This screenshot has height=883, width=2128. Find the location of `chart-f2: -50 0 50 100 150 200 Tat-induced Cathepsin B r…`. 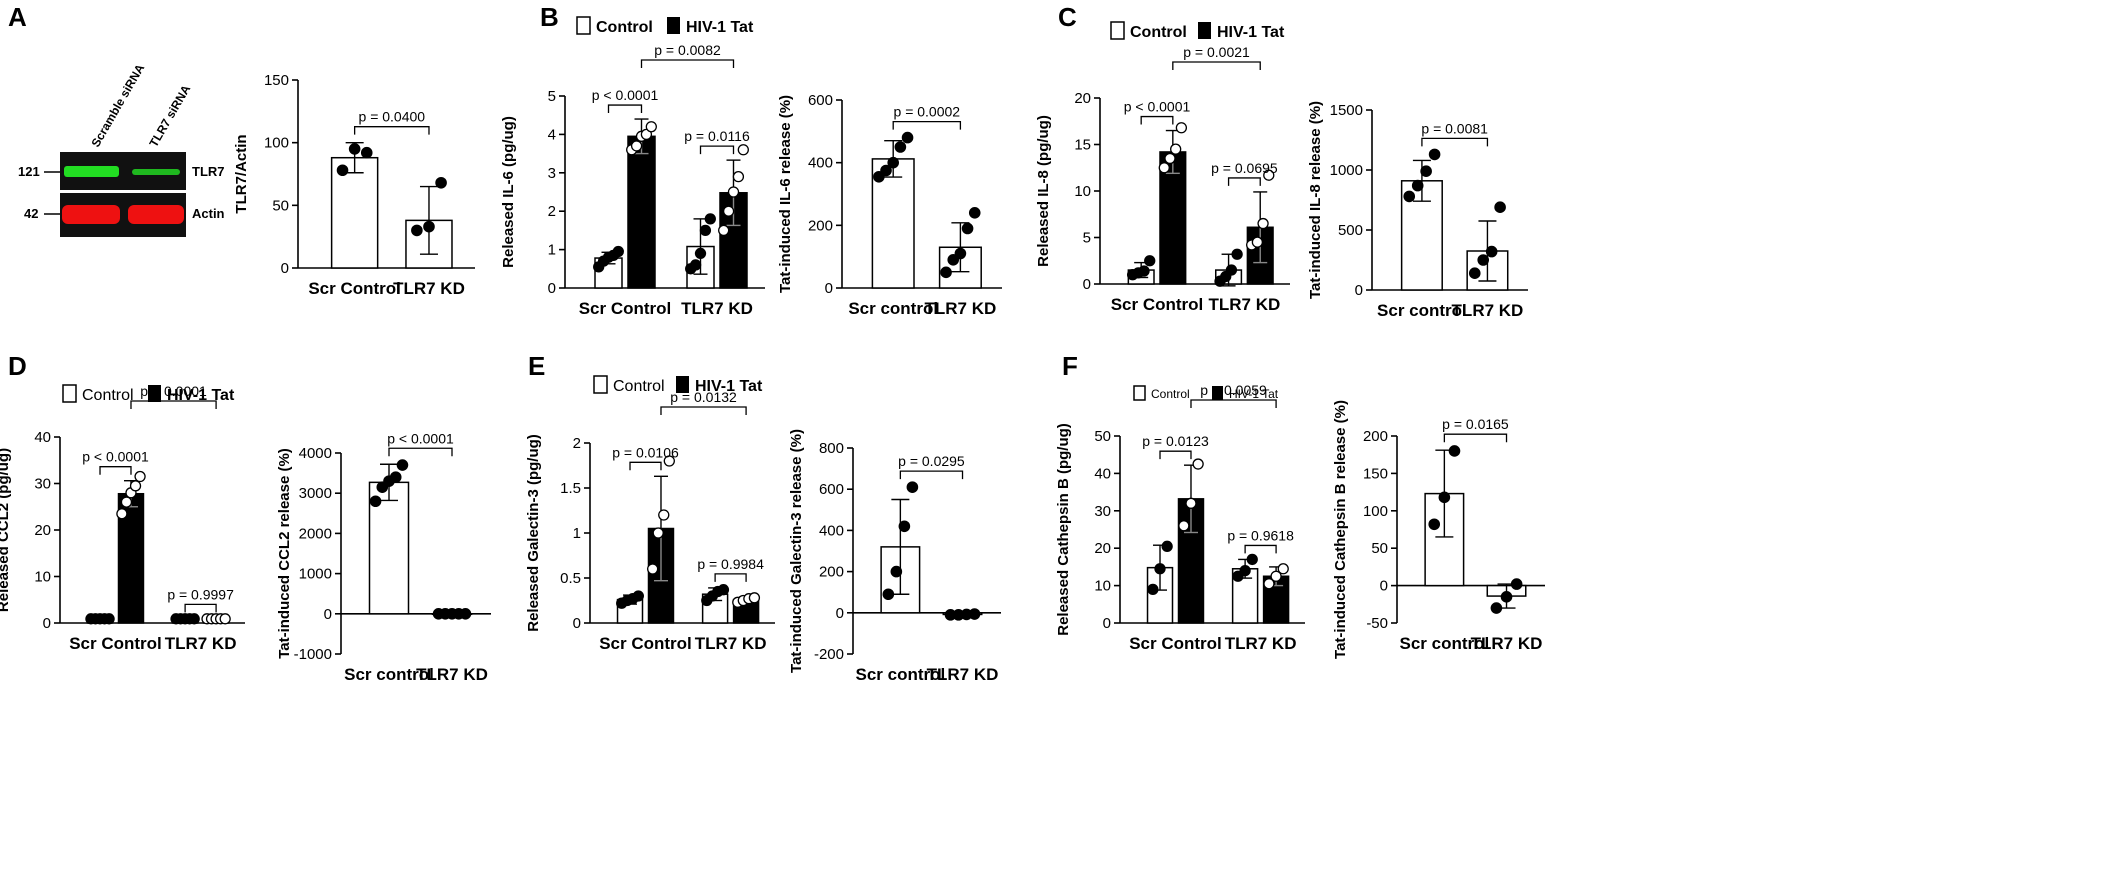

chart-f2: -50 0 50 100 150 200 Tat-induced Cathepsin B r… is located at coordinates (1438, 529).